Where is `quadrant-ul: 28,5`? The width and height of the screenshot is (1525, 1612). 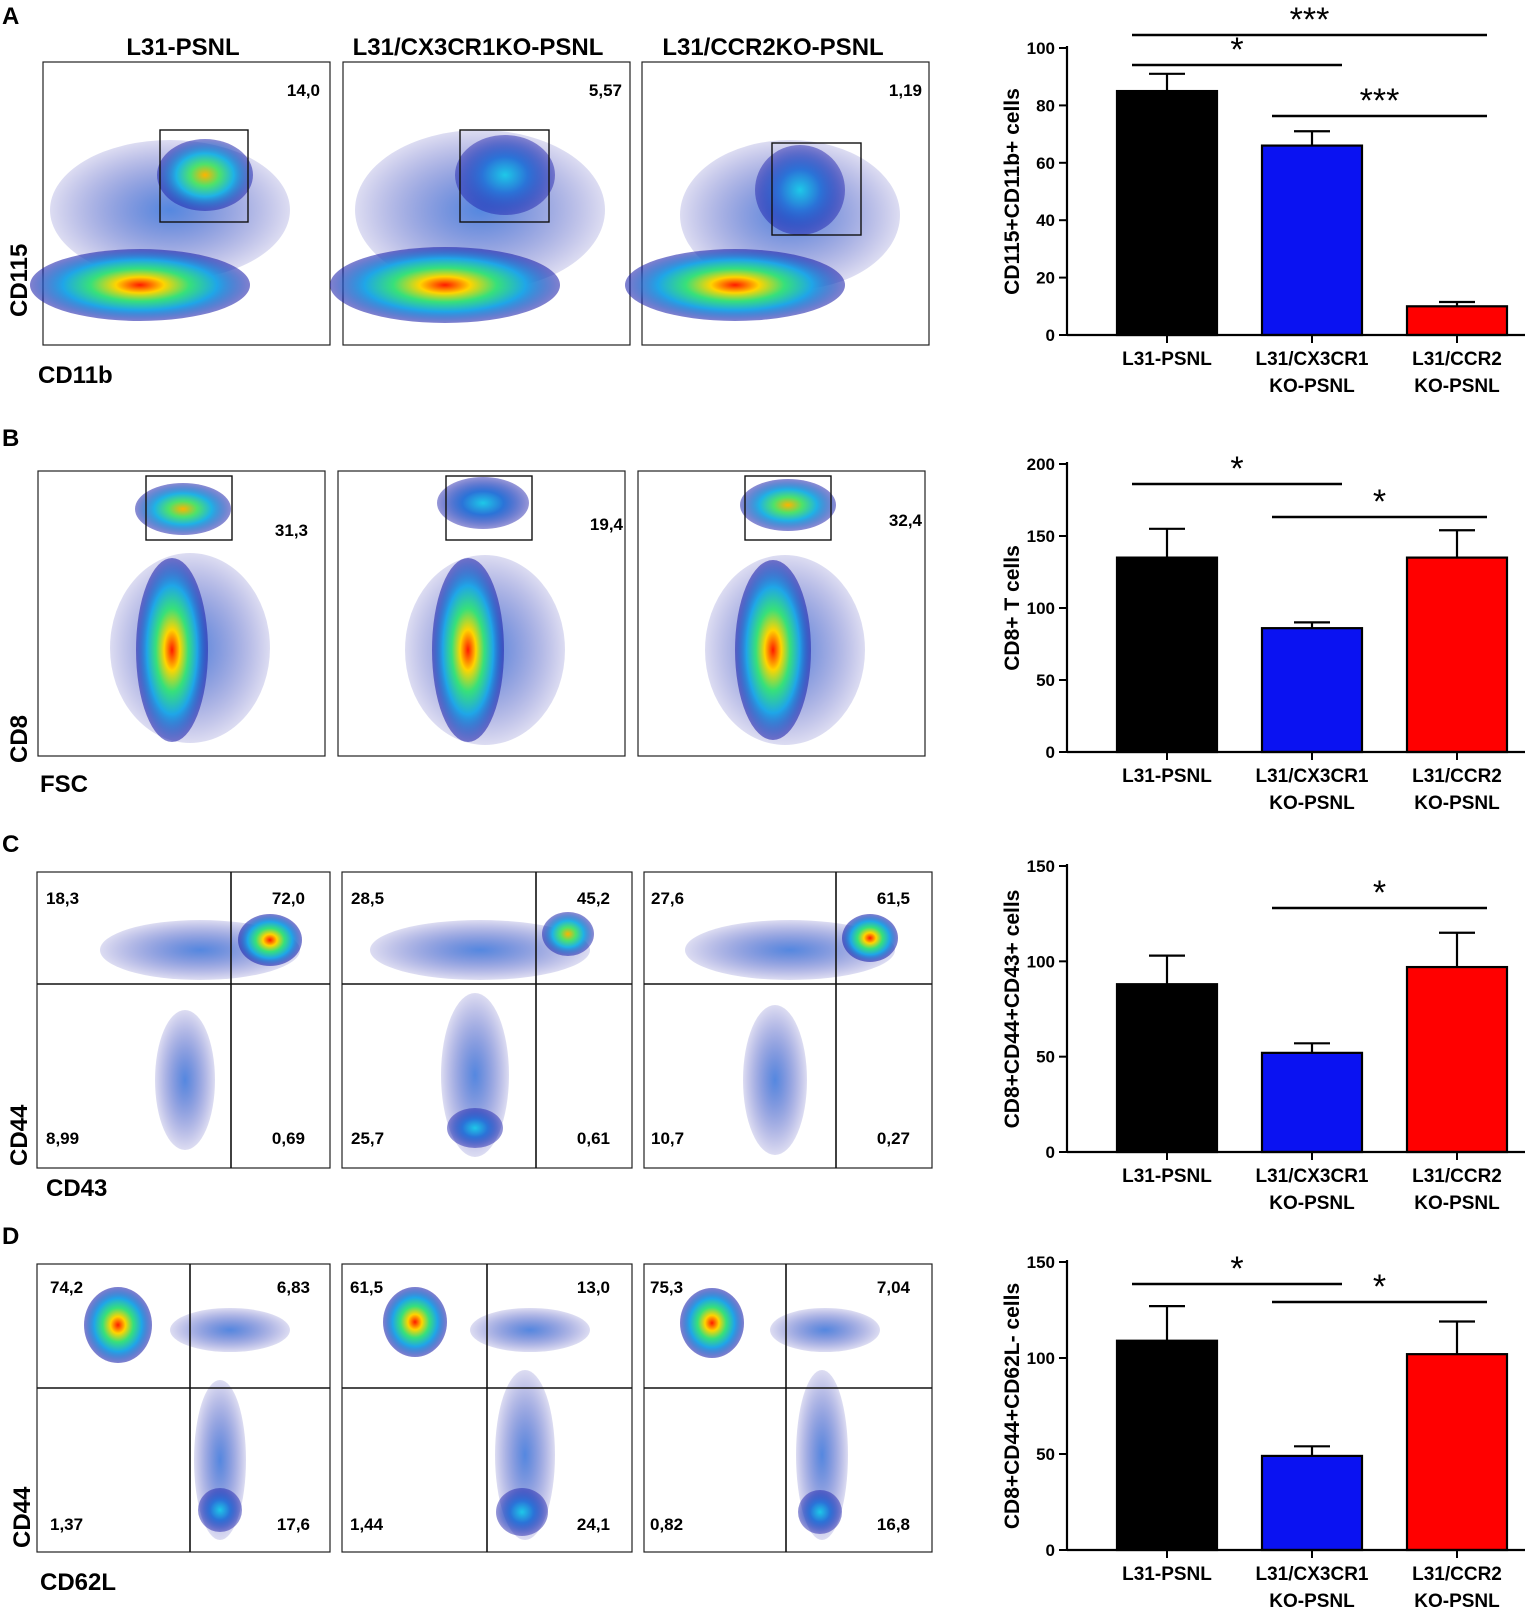
quadrant-ul: 28,5 is located at coordinates (367, 898).